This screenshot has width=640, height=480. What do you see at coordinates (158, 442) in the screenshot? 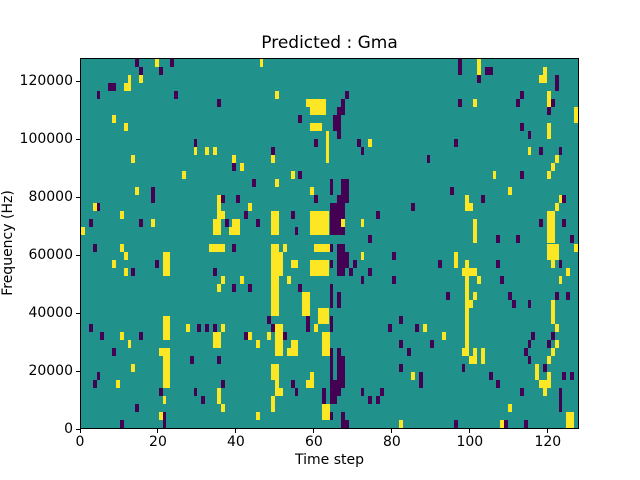
I see `x-tick-label: 20` at bounding box center [158, 442].